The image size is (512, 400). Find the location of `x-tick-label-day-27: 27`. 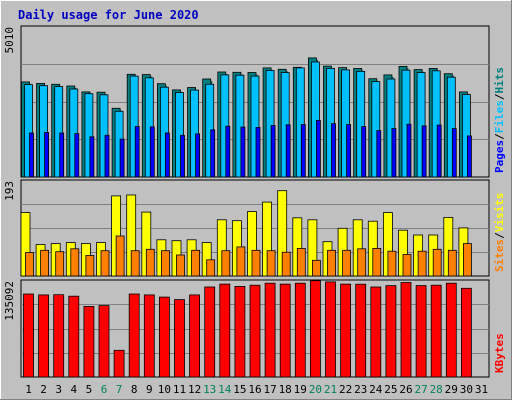

x-tick-label-day-27: 27 is located at coordinates (420, 389).